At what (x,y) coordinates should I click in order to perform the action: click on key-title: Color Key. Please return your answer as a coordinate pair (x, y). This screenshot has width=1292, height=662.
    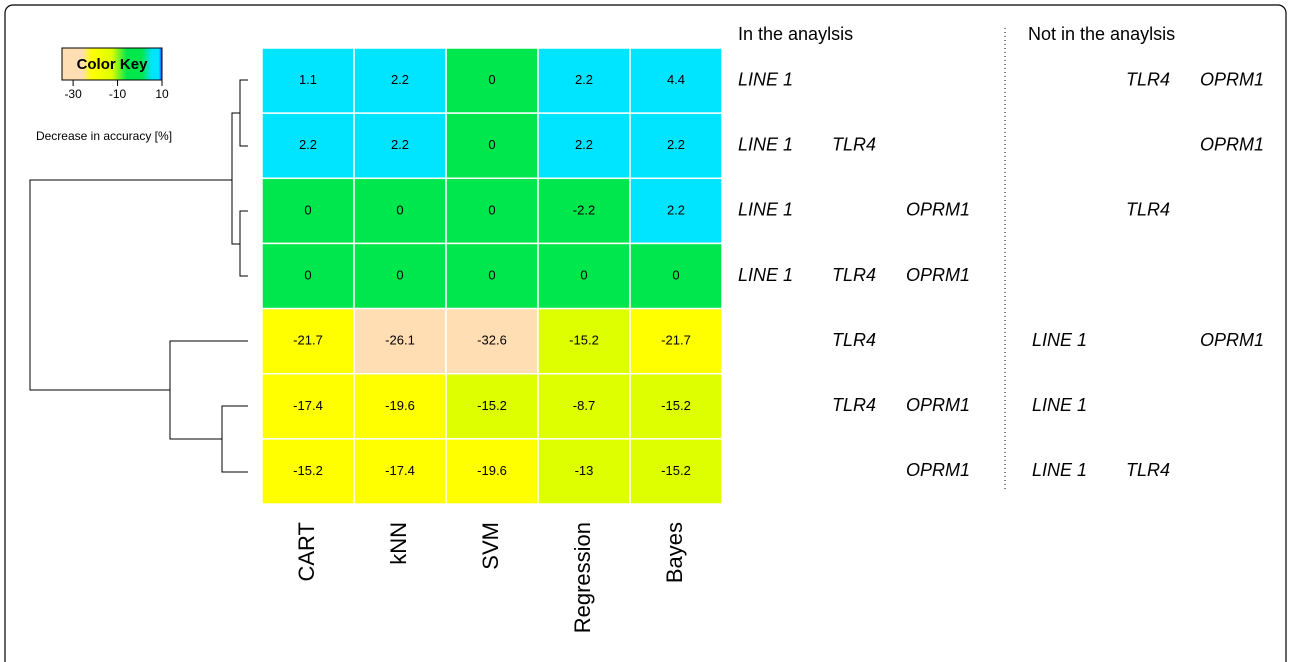
    Looking at the image, I should click on (113, 64).